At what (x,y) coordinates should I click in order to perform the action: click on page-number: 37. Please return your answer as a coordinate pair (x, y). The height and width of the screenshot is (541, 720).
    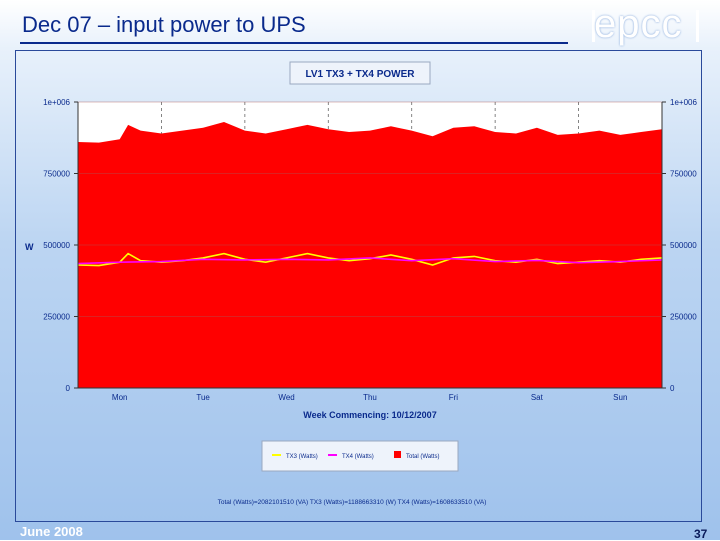
    Looking at the image, I should click on (701, 534).